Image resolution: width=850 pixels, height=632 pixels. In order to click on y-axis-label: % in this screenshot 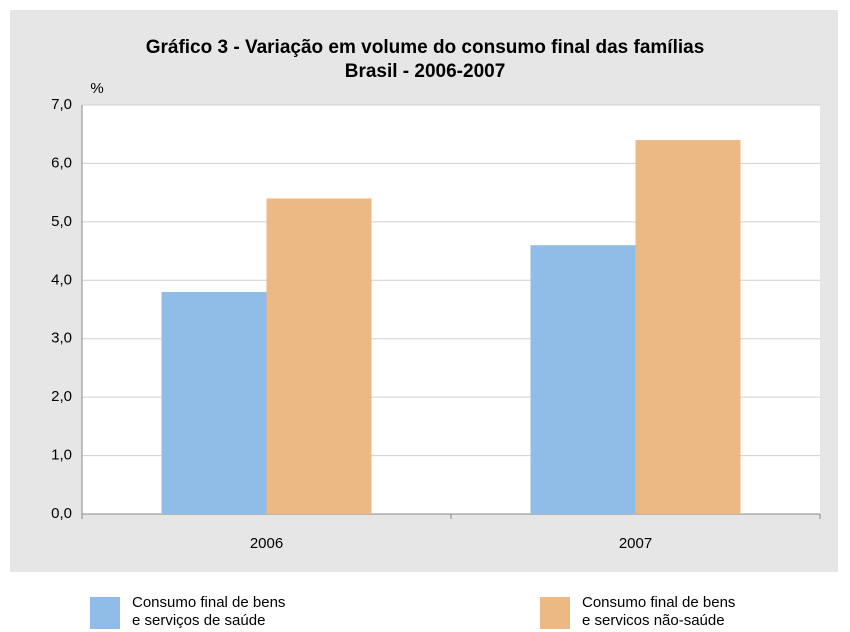, I will do `click(96, 88)`.